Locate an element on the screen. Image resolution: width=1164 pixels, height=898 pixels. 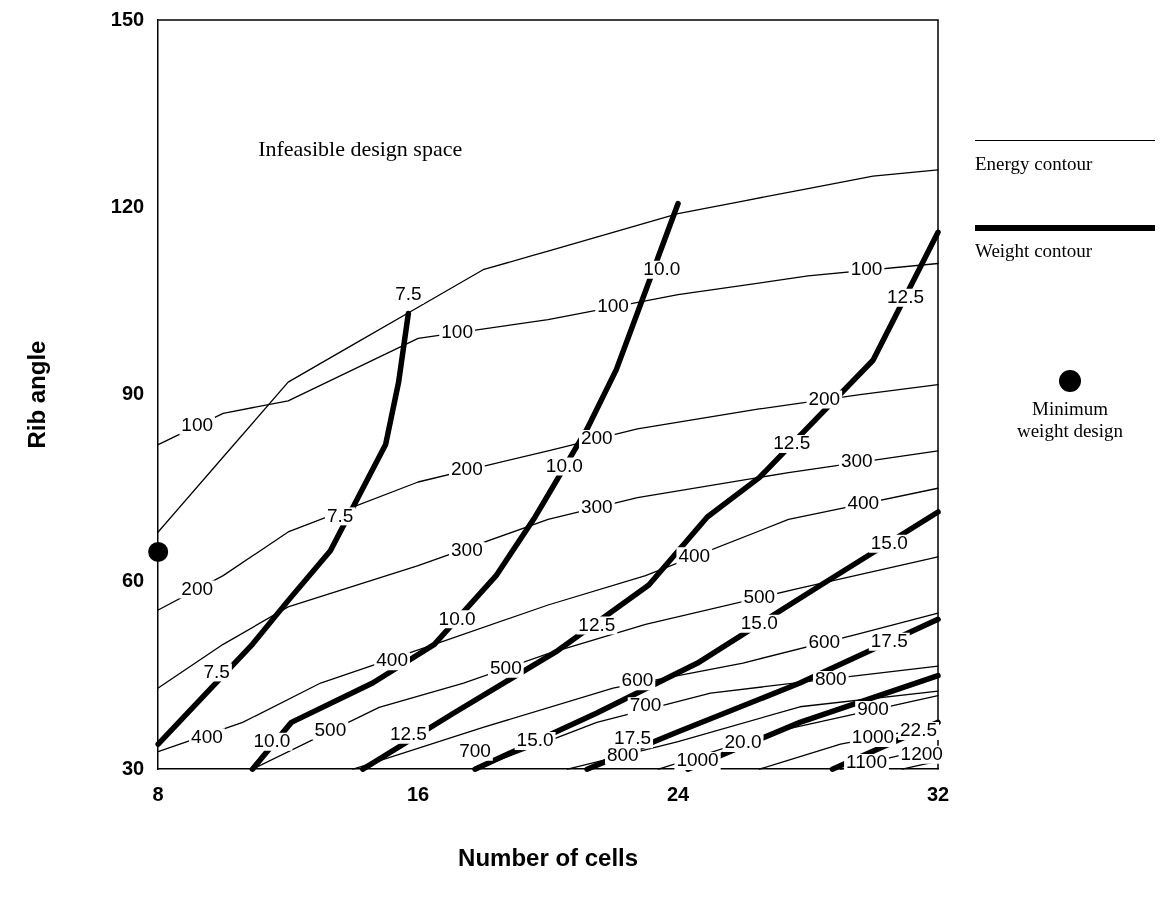
y-tick-label: 150 is located at coordinates (127, 18).